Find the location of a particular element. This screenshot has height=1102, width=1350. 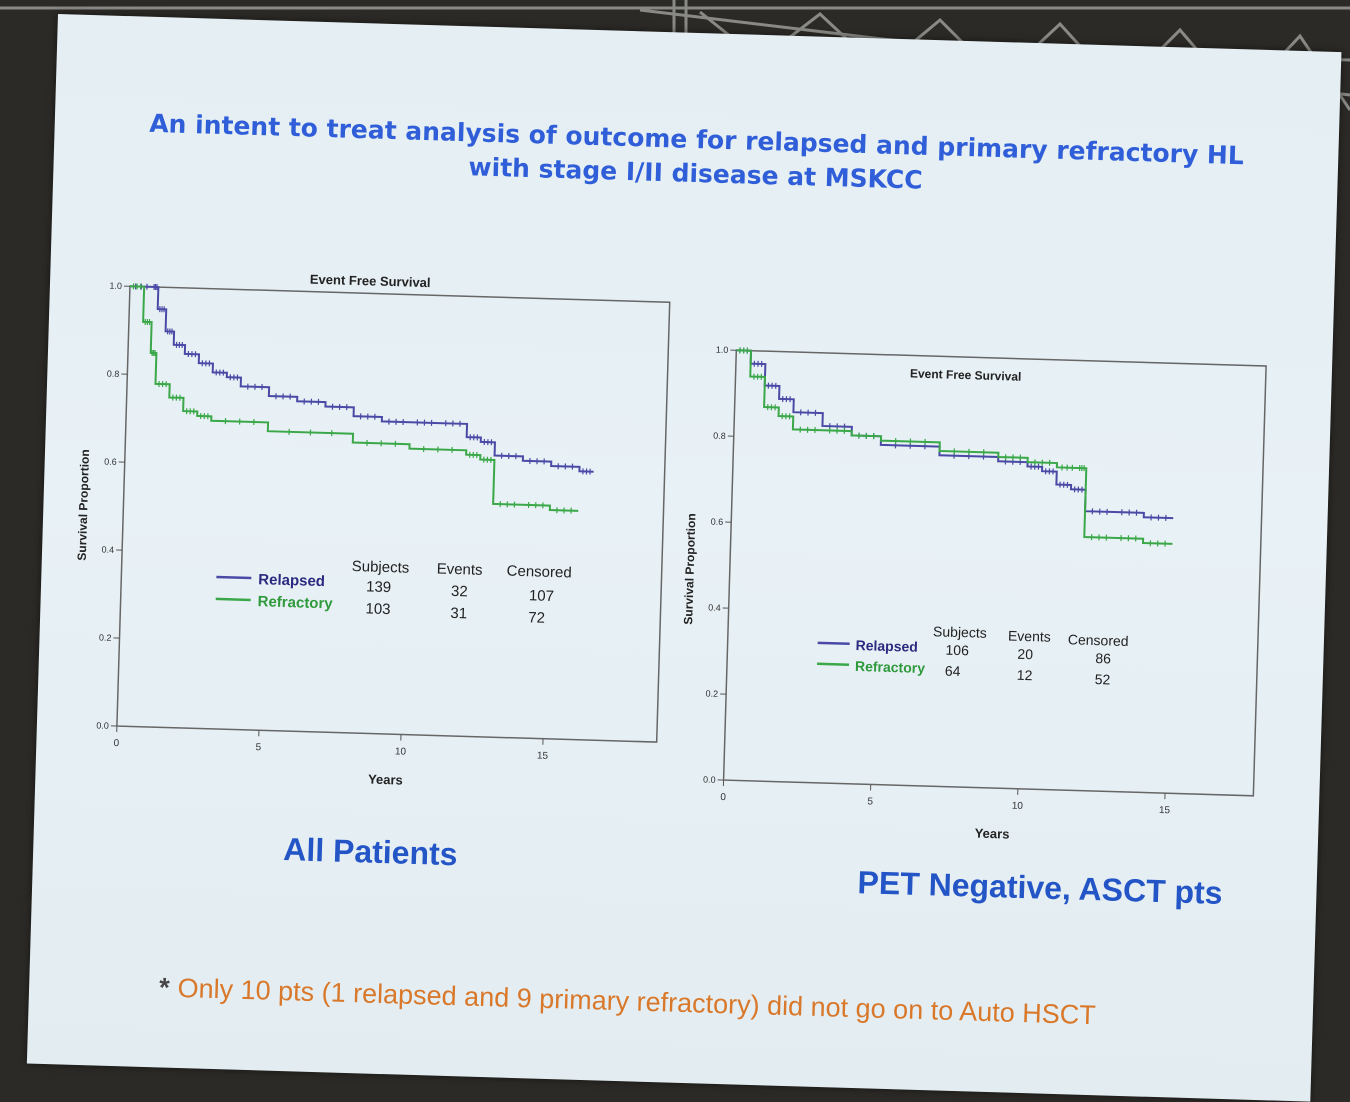

legend-subjects-relapsed: 106 is located at coordinates (957, 650).